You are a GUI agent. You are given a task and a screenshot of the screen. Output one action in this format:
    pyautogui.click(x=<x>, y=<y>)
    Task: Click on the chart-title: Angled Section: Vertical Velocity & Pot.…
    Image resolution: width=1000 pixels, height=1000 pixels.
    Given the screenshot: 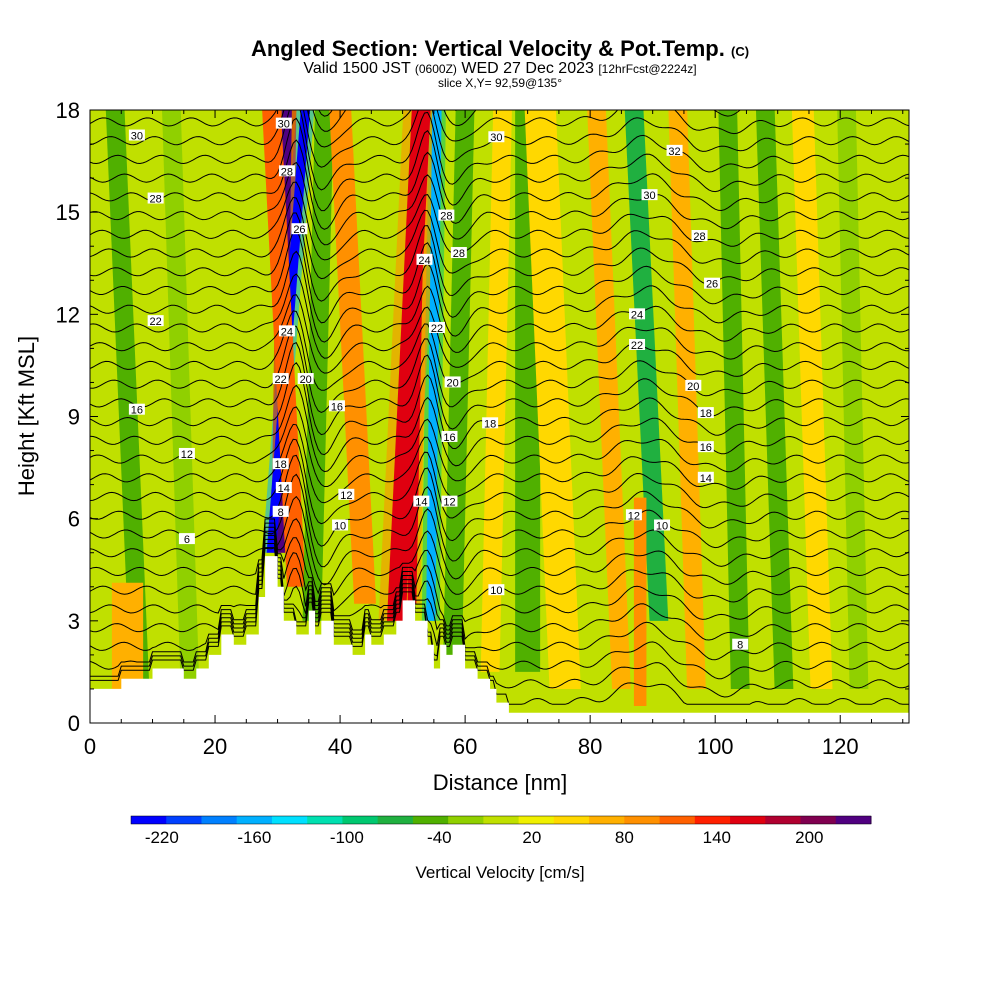 What is the action you would take?
    pyautogui.click(x=500, y=48)
    